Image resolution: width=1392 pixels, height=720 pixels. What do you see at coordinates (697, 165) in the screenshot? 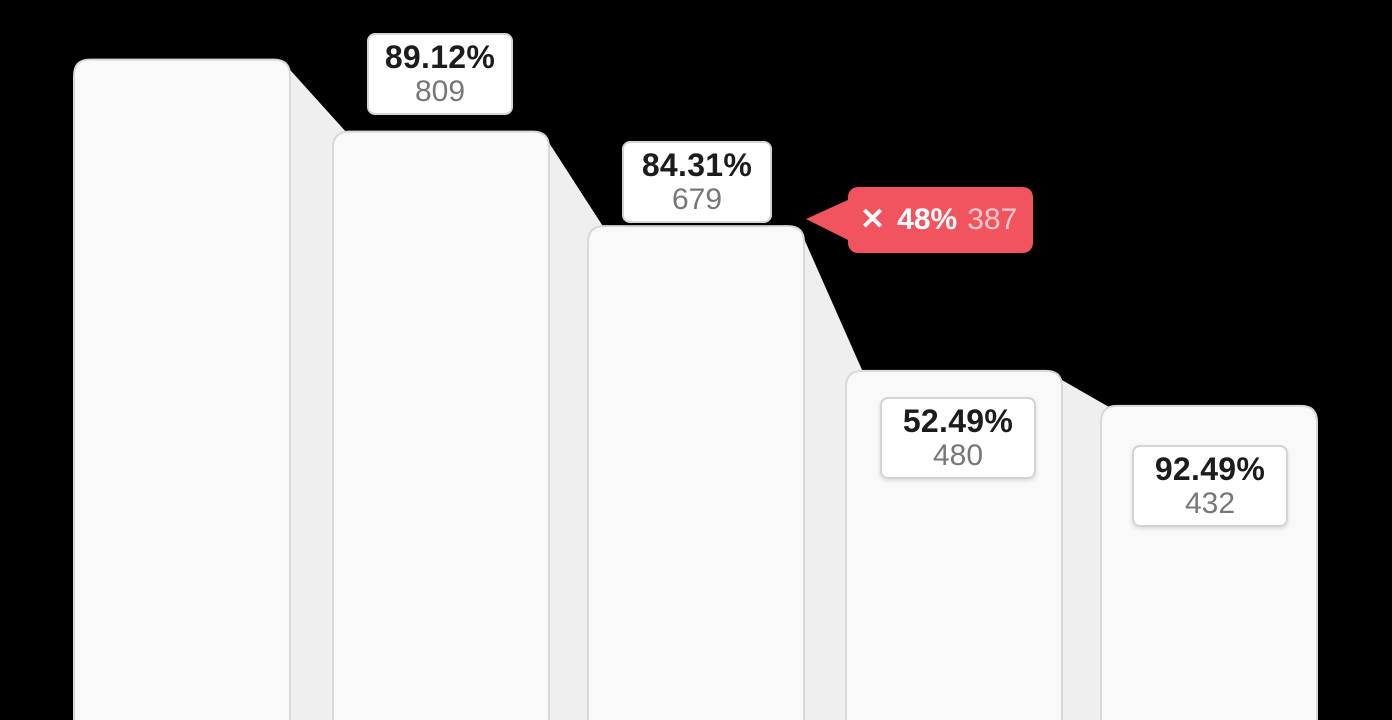
I see `step-conversion-3: 84.31%` at bounding box center [697, 165].